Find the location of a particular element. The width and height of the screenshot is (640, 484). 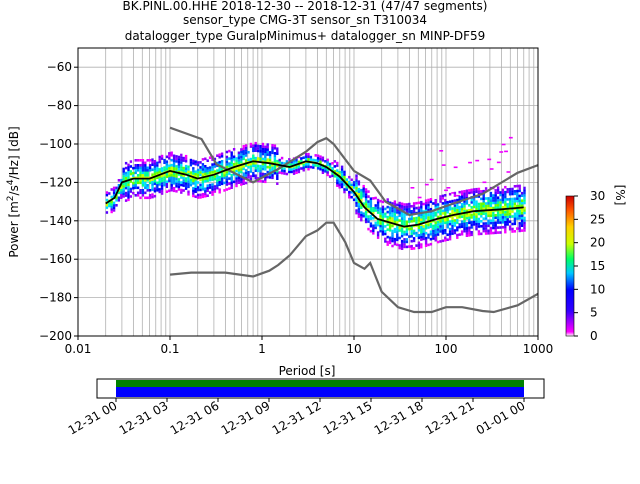

y-tick-label: −120 is located at coordinates (55, 182).